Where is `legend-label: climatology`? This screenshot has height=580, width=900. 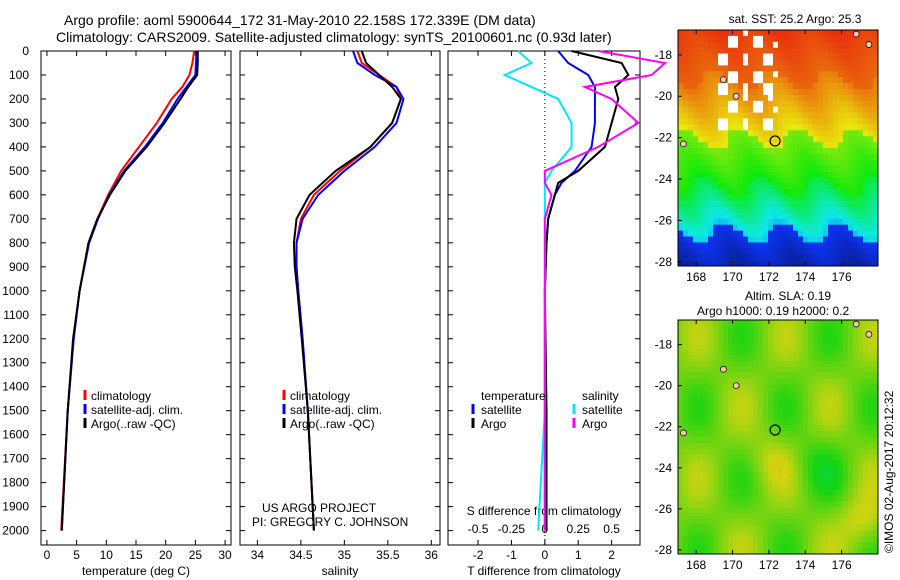 legend-label: climatology is located at coordinates (121, 396).